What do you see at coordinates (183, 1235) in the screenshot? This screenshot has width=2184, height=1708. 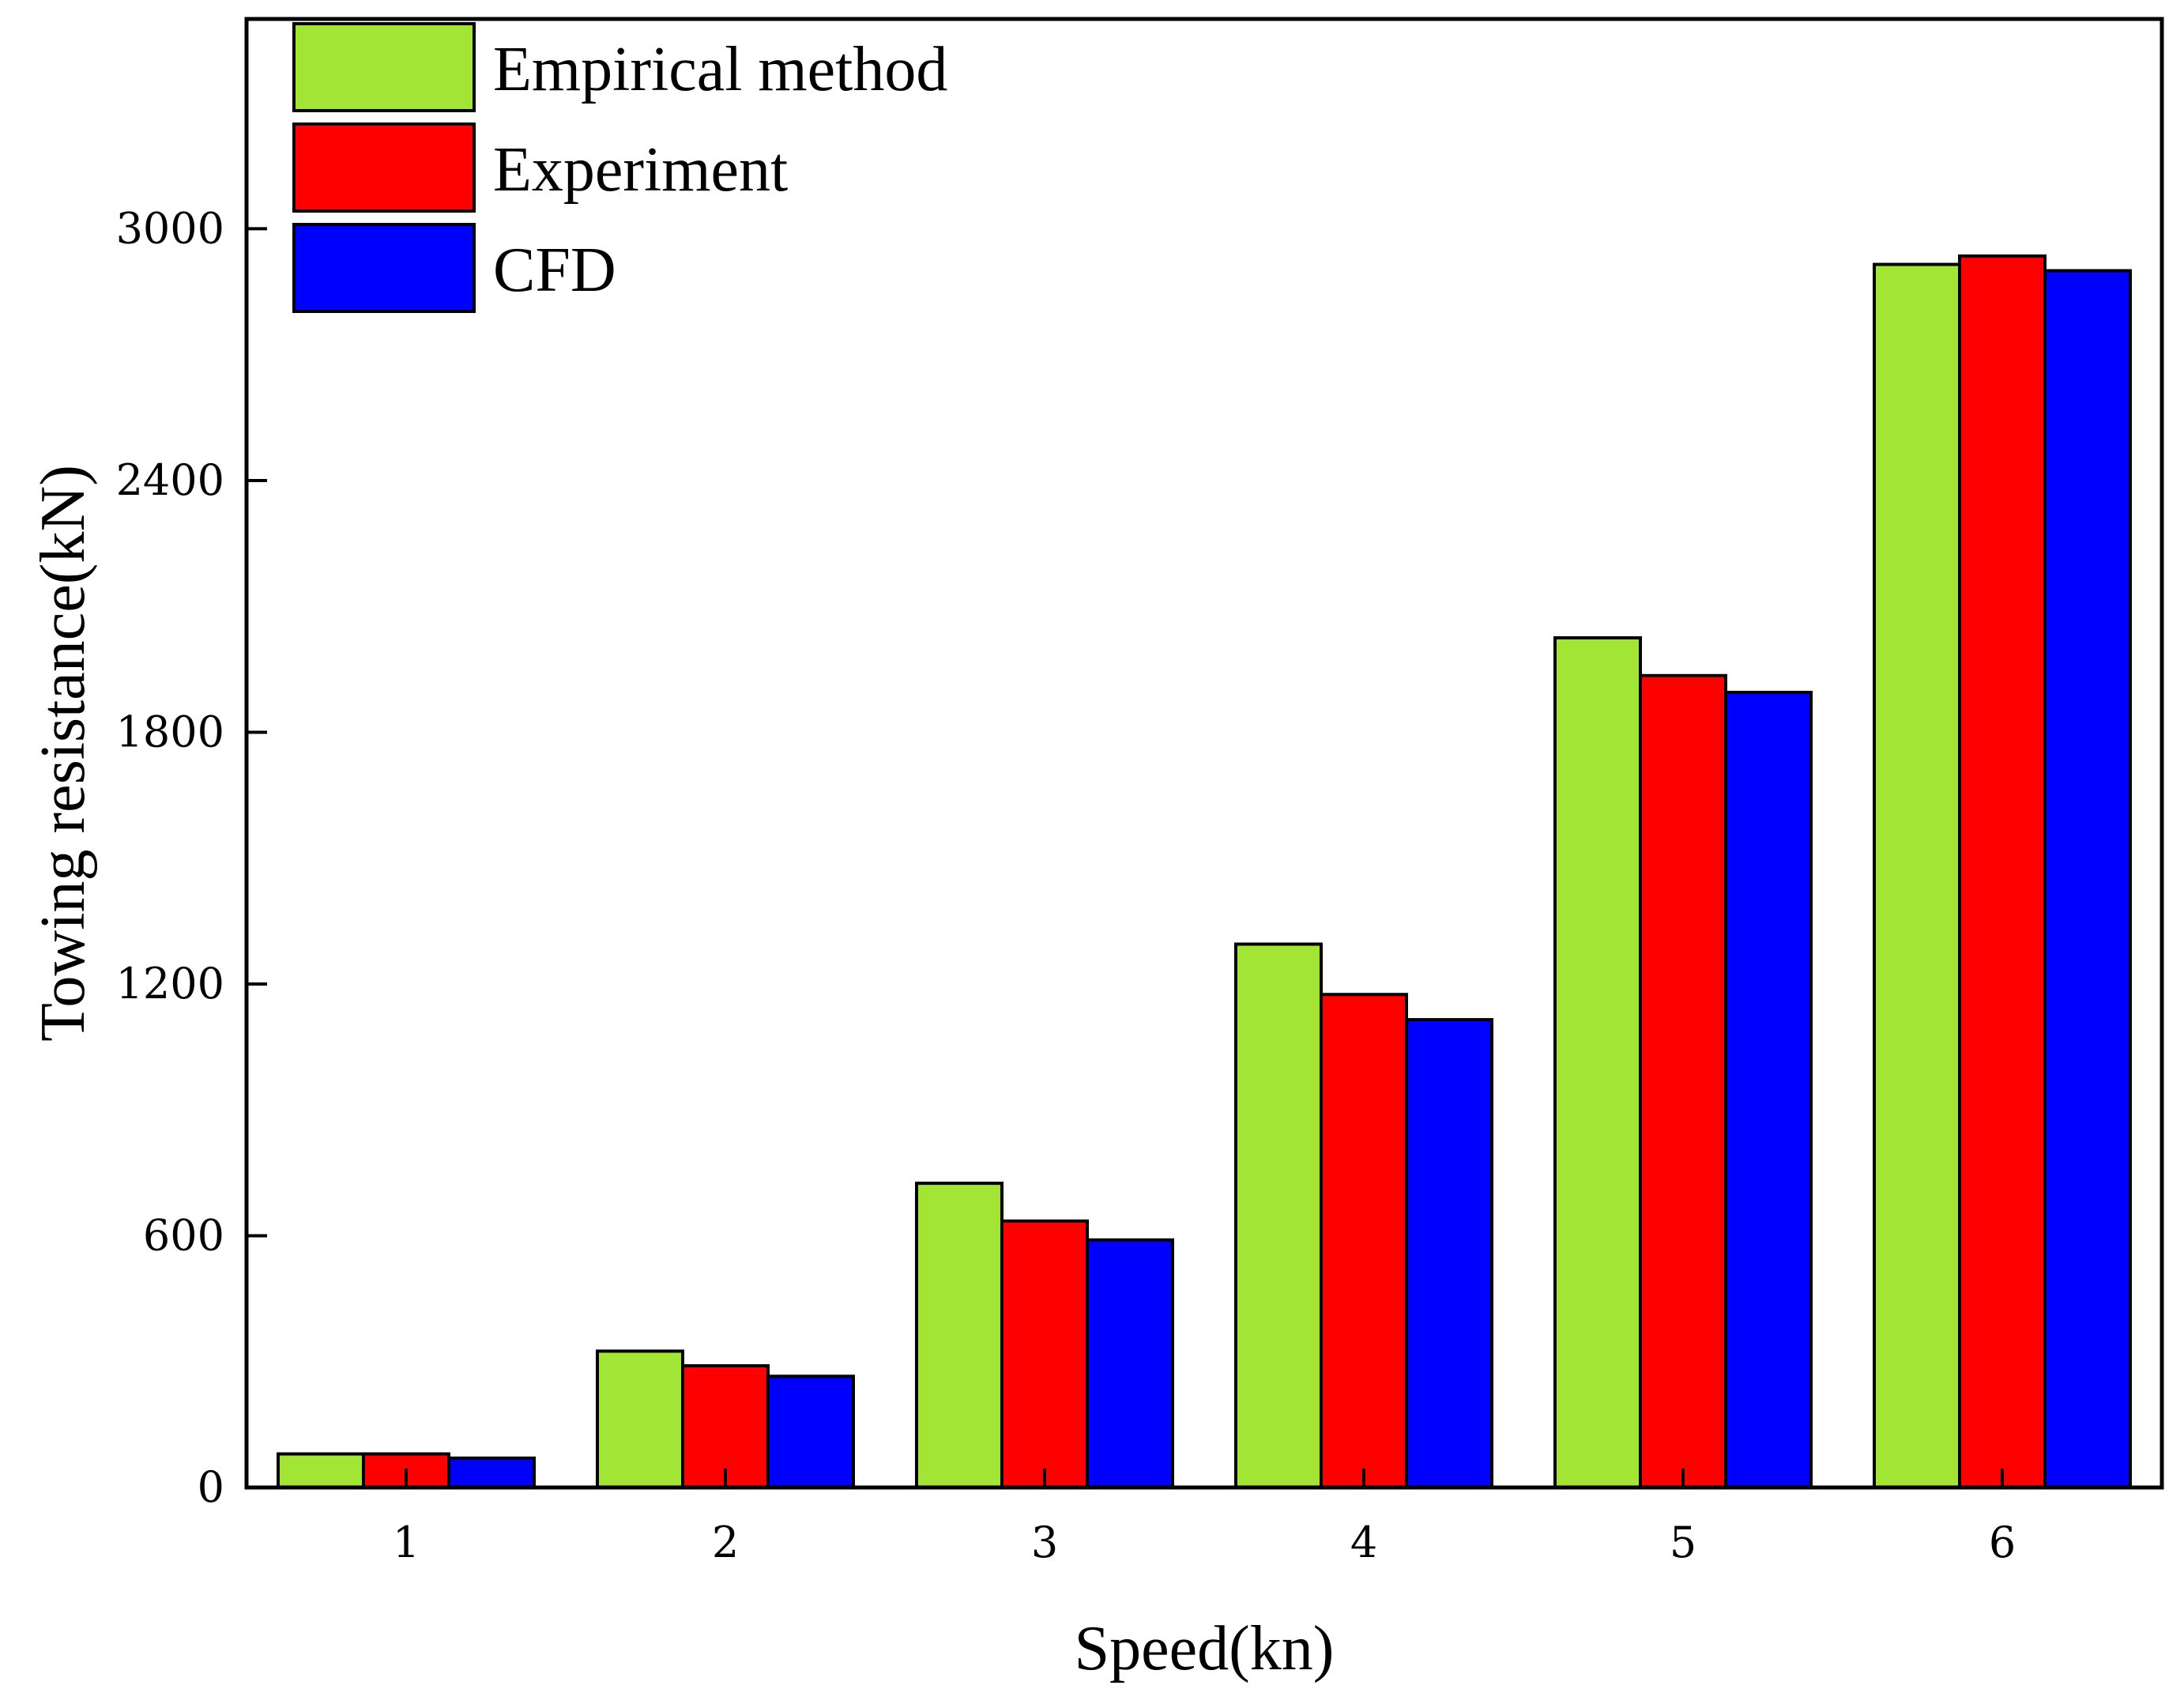 I see `y-tick-label: 600` at bounding box center [183, 1235].